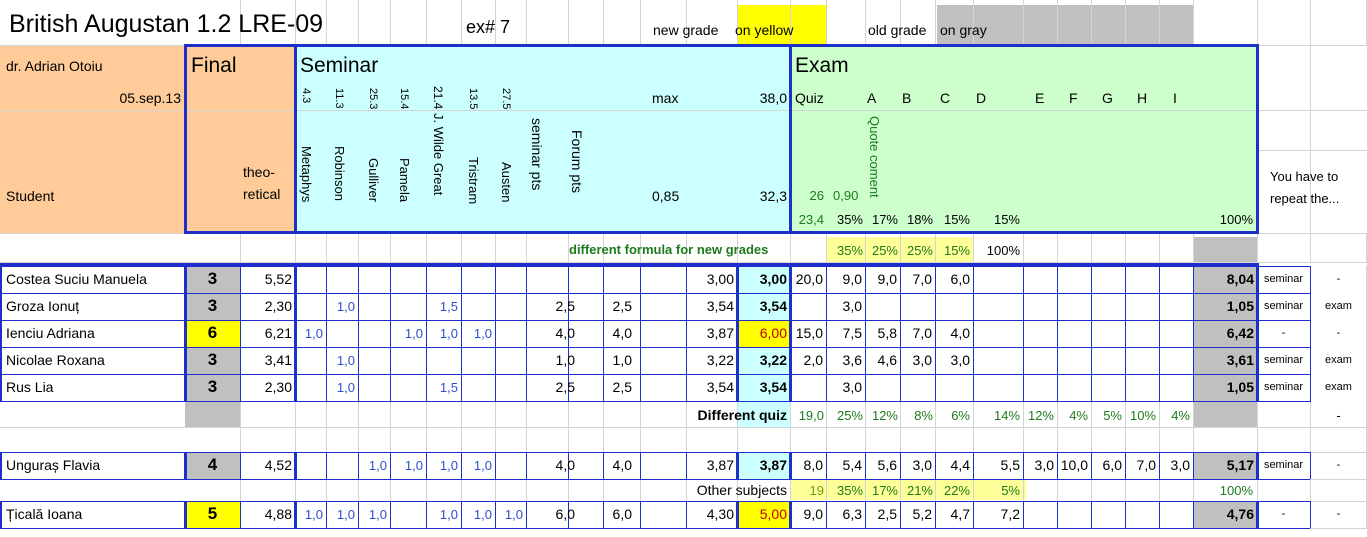 The height and width of the screenshot is (537, 1367). Describe the element at coordinates (720, 387) in the screenshot. I see `student-4-total: 3,54` at that location.